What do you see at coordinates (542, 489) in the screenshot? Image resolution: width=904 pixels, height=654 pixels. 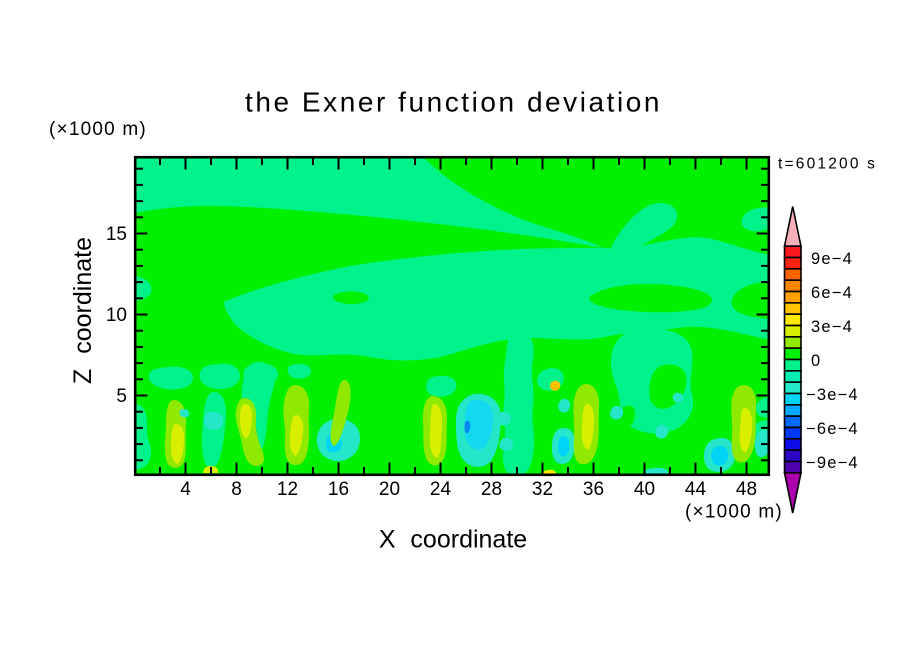 I see `svg-text: 32` at bounding box center [542, 489].